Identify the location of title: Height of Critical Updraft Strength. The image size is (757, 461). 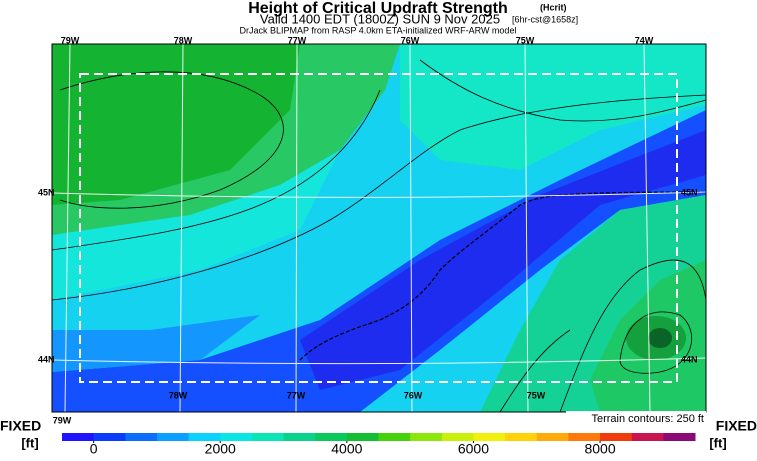
(378, 8).